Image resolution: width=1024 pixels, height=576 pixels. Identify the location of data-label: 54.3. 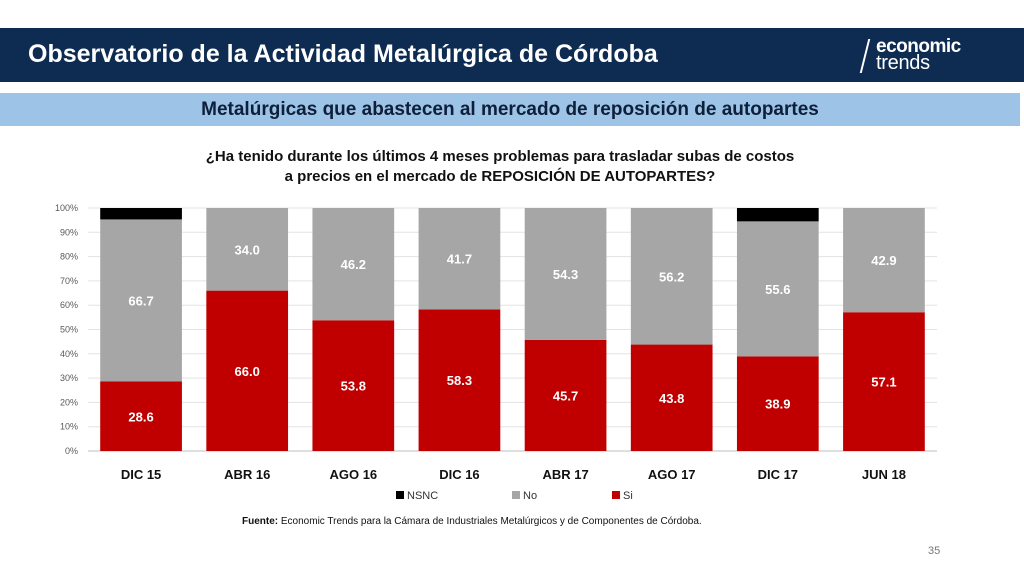
(565, 274).